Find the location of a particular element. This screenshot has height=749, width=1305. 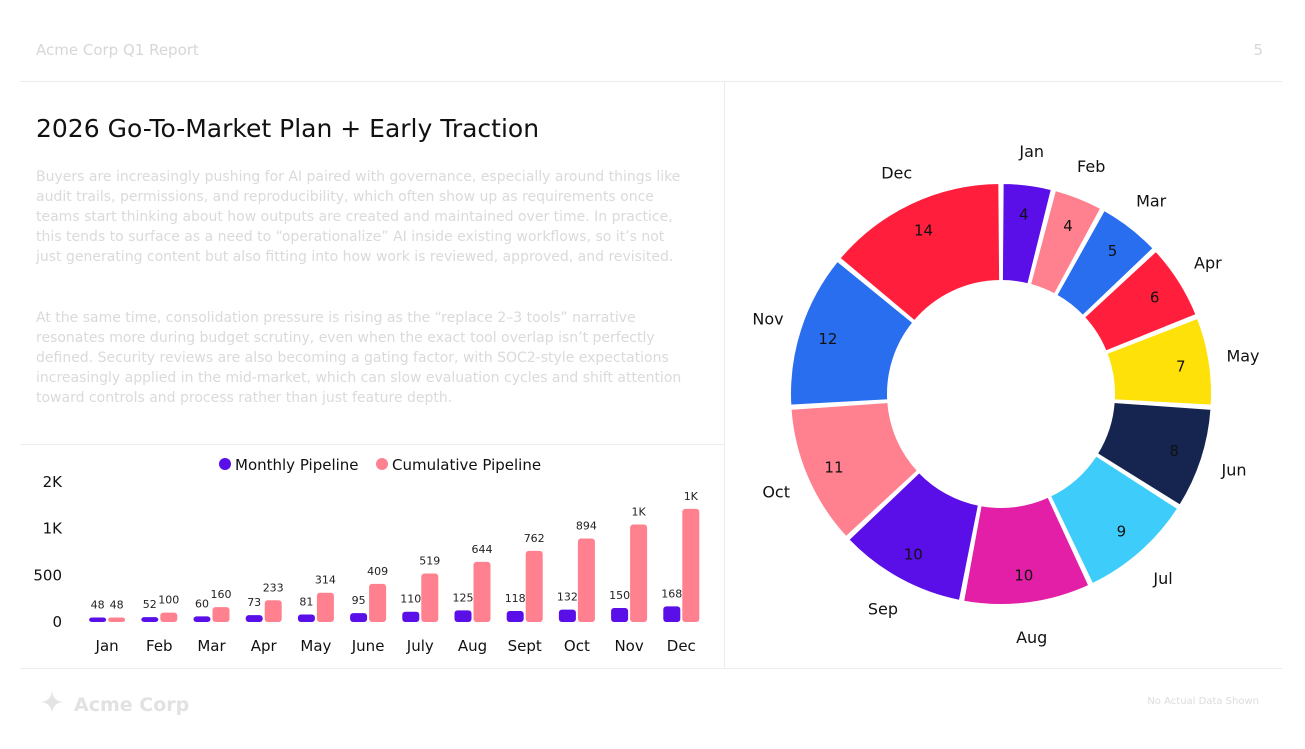

donut-category-label: Aug is located at coordinates (1031, 637).